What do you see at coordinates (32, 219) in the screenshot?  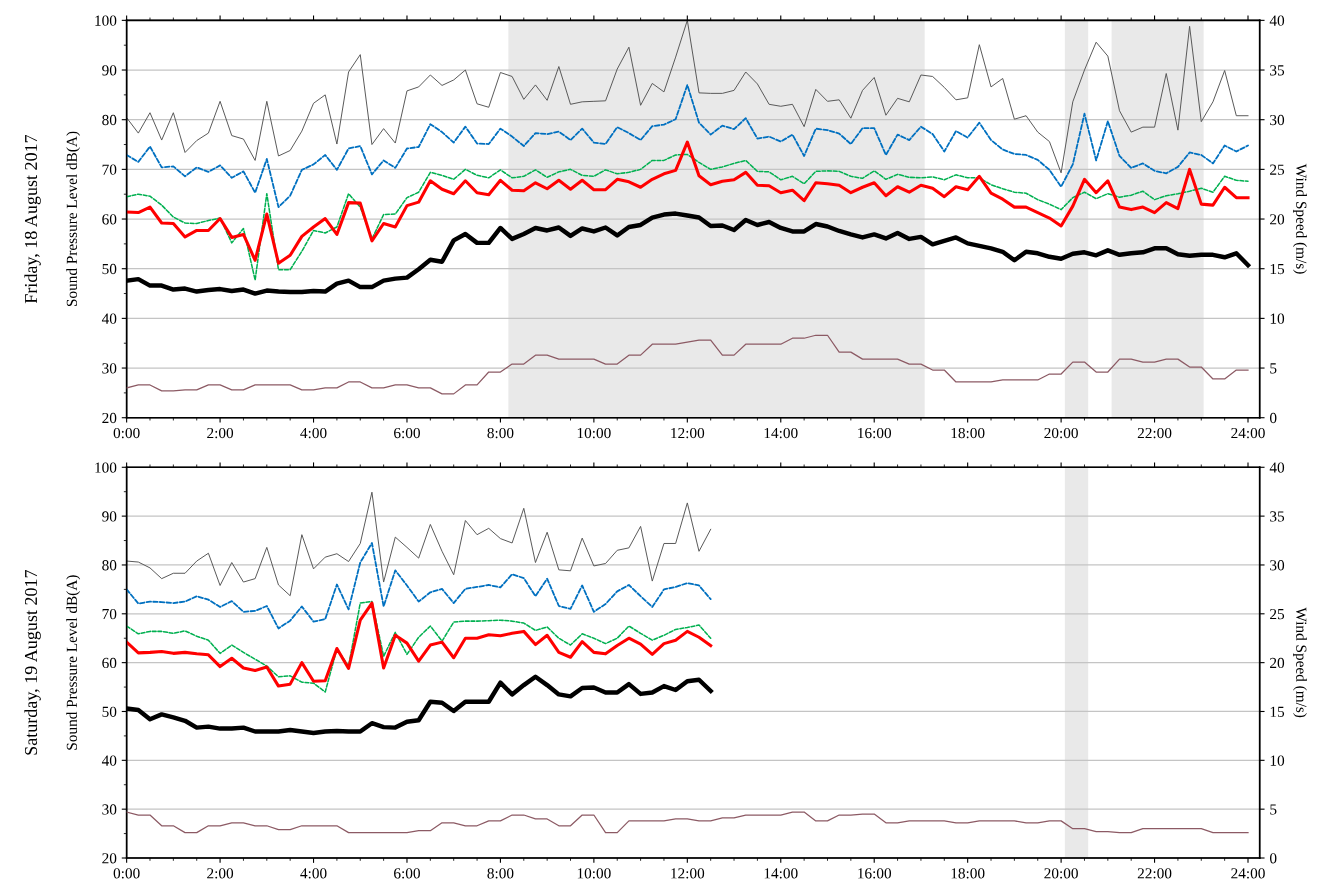 I see `text: Friday, 18 August 2017` at bounding box center [32, 219].